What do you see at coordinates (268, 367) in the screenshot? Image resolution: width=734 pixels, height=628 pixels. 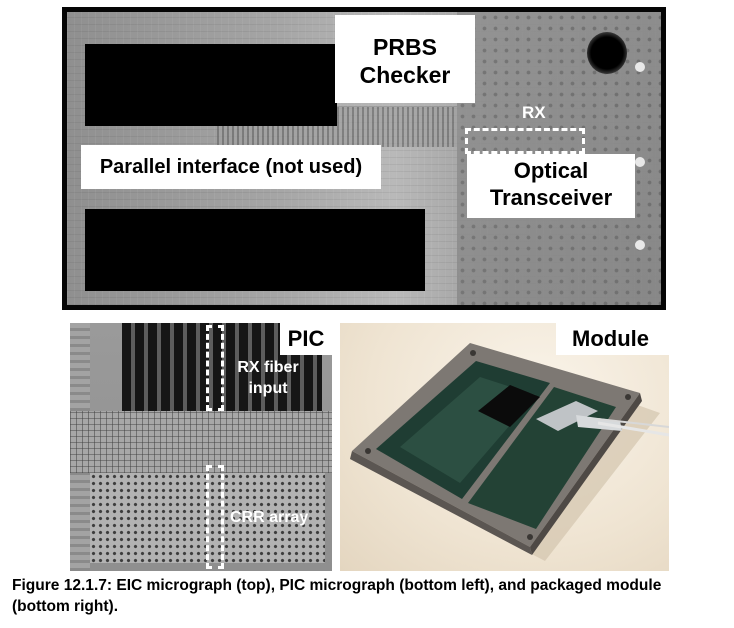 I see `rx-fiber-line1: RX fiber` at bounding box center [268, 367].